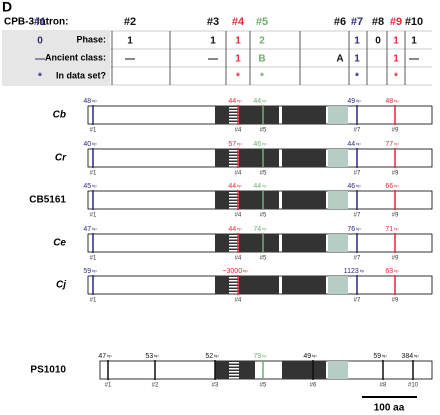 Image resolution: width=440 pixels, height=415 pixels. What do you see at coordinates (389, 101) in the screenshot?
I see `intron-size-value: 48` at bounding box center [389, 101].